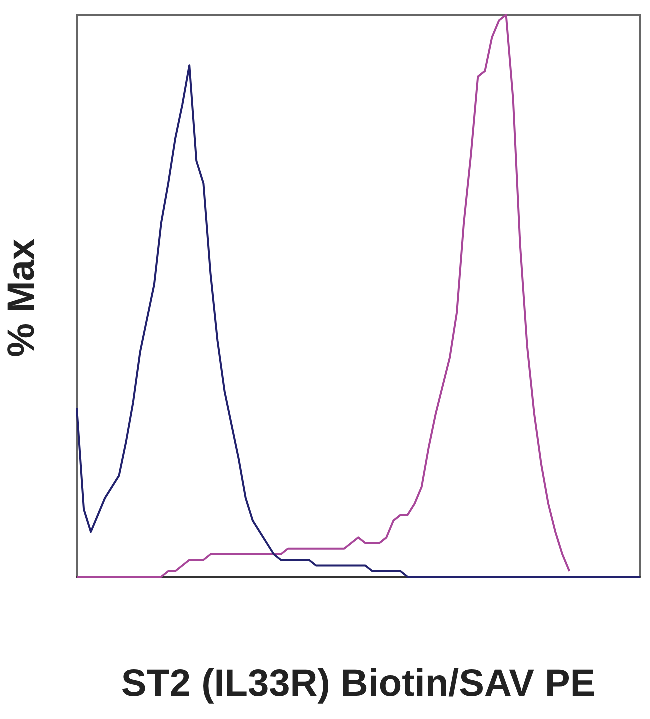 This screenshot has width=650, height=719. What do you see at coordinates (22, 298) in the screenshot?
I see `y-axis-title: % Max` at bounding box center [22, 298].